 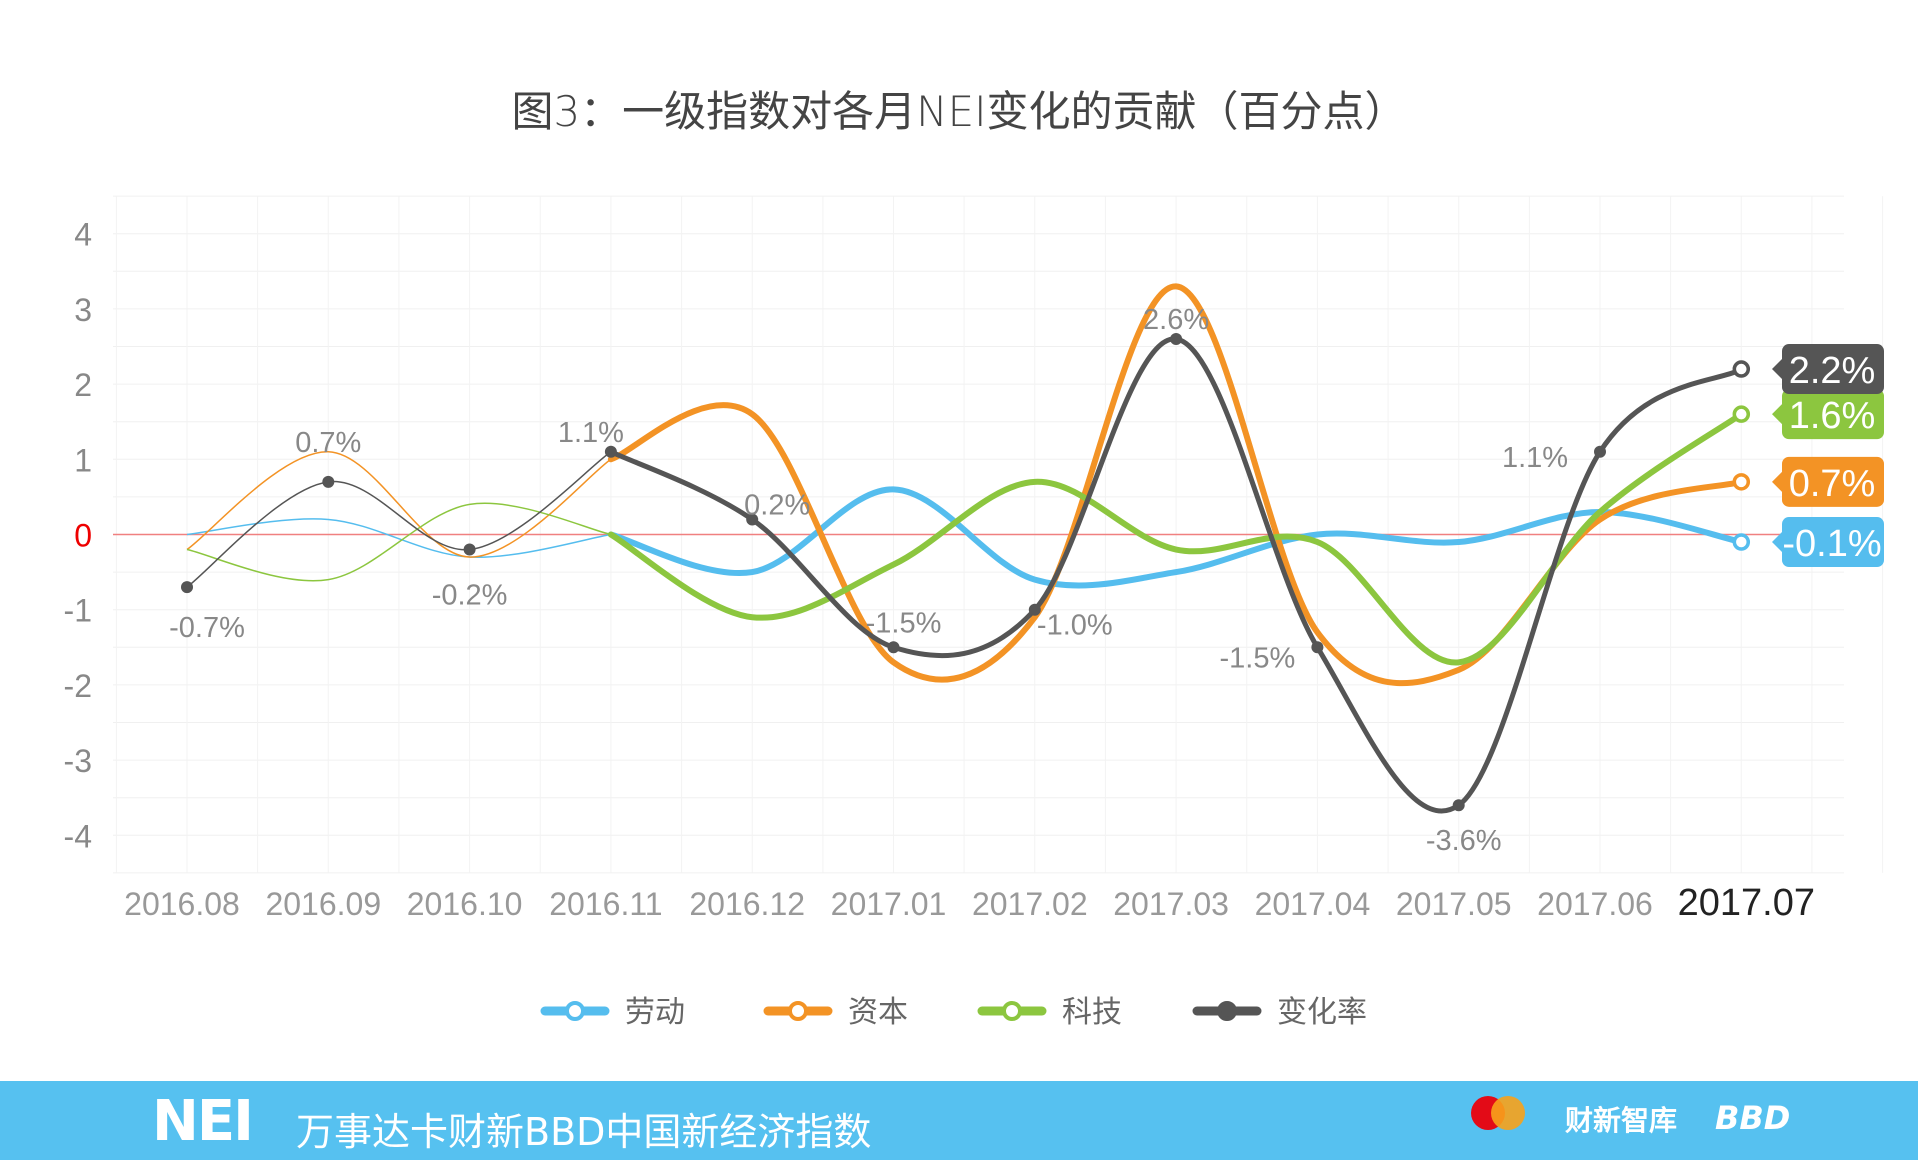 I want to click on x-tick-label: 2017.07, so click(x=1746, y=903).